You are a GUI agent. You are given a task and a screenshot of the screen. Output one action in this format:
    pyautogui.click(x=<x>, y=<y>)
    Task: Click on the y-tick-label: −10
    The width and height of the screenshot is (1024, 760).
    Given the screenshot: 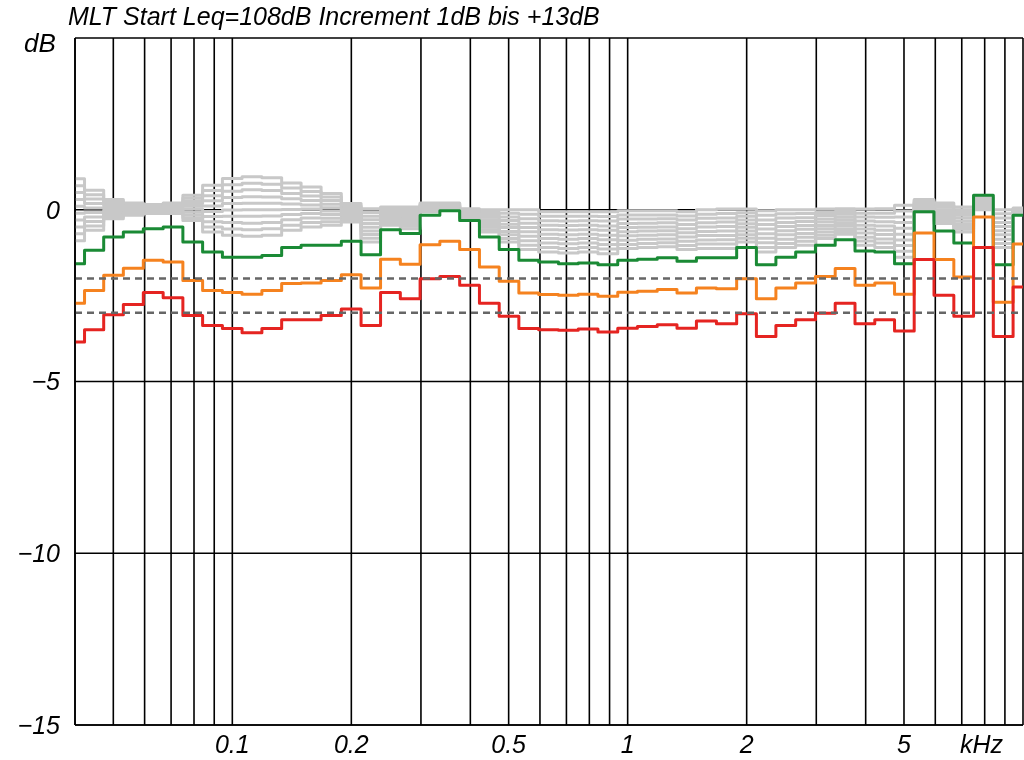 What is the action you would take?
    pyautogui.click(x=39, y=553)
    